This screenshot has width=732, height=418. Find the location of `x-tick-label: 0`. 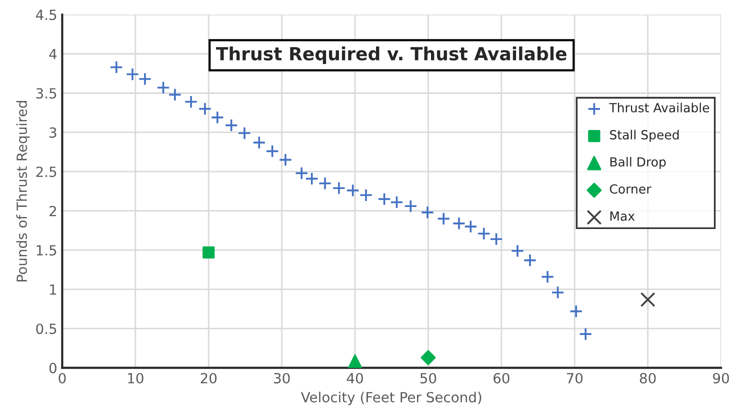

x-tick-label: 0 is located at coordinates (62, 378).